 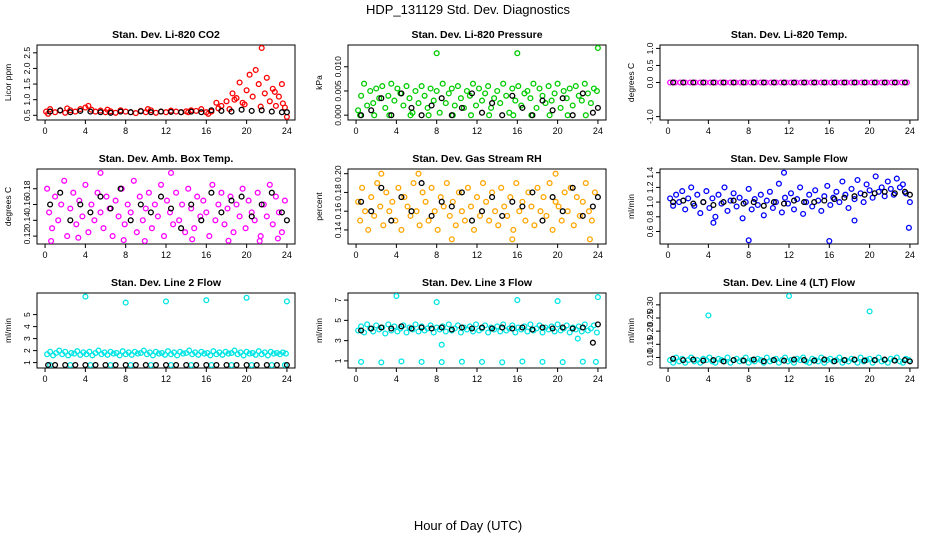 I want to click on y-axis-label: ml/min, so click(x=631, y=330).